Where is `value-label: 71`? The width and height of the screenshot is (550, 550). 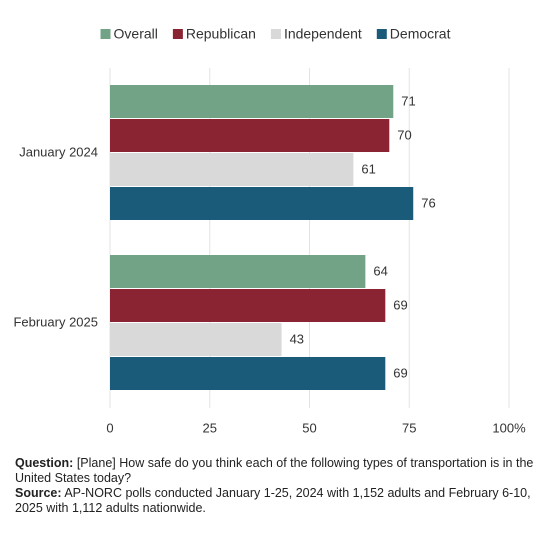
value-label: 71 is located at coordinates (408, 100).